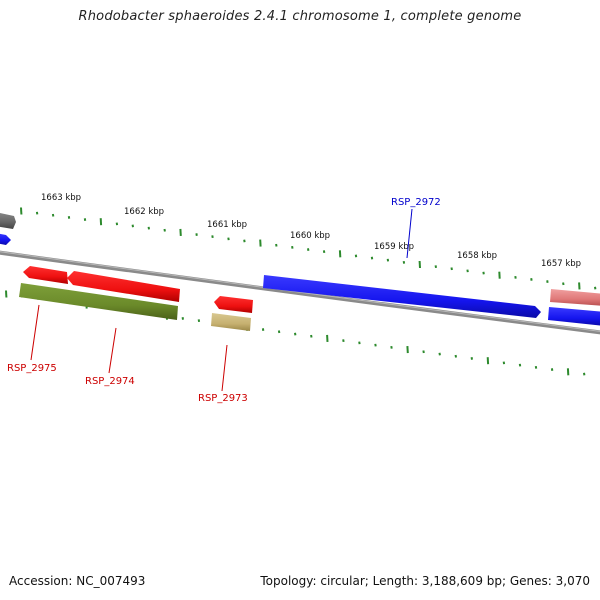  I want to click on reverse-strand-features, so click(136, 298).